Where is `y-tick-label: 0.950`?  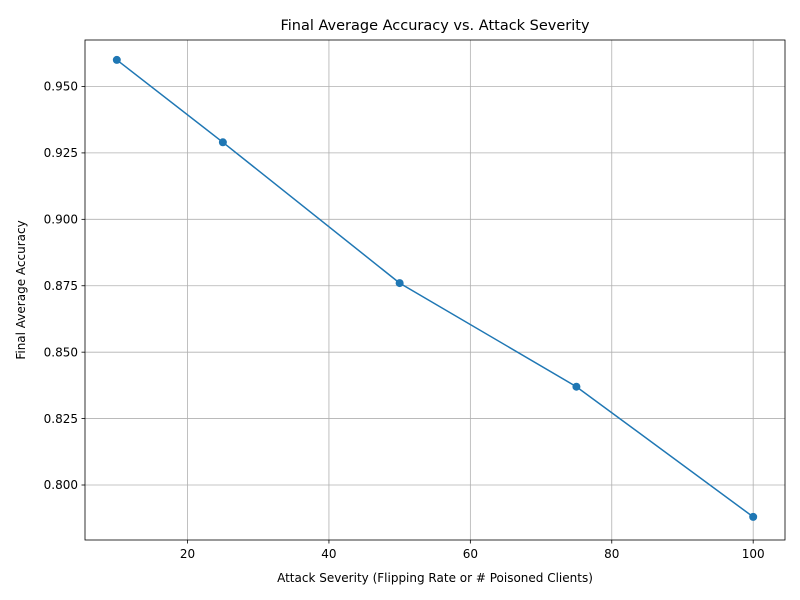 y-tick-label: 0.950 is located at coordinates (61, 87).